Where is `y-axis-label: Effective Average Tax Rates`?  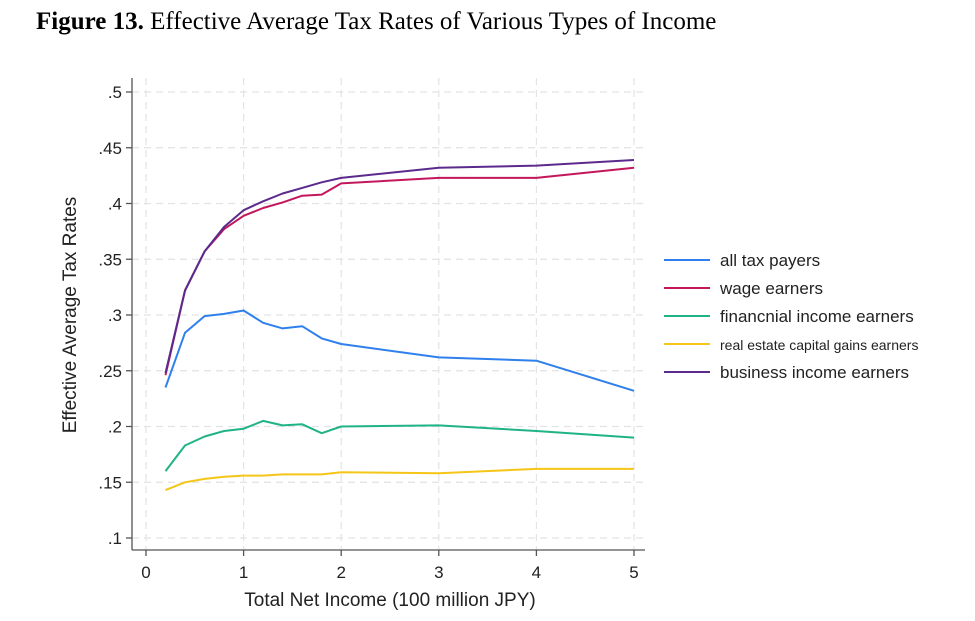
y-axis-label: Effective Average Tax Rates is located at coordinates (70, 315).